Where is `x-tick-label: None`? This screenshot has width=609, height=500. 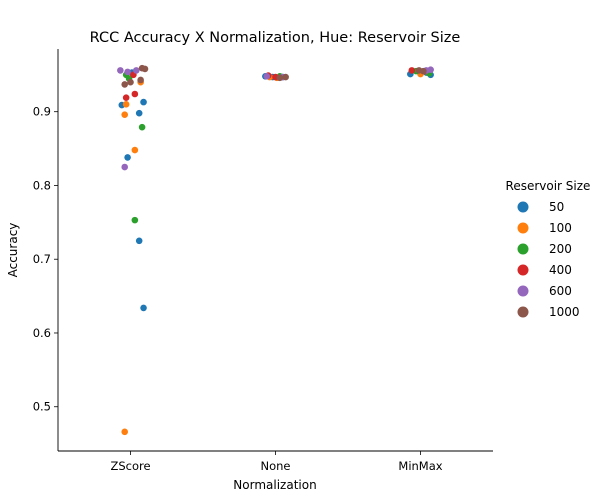
x-tick-label: None is located at coordinates (275, 466).